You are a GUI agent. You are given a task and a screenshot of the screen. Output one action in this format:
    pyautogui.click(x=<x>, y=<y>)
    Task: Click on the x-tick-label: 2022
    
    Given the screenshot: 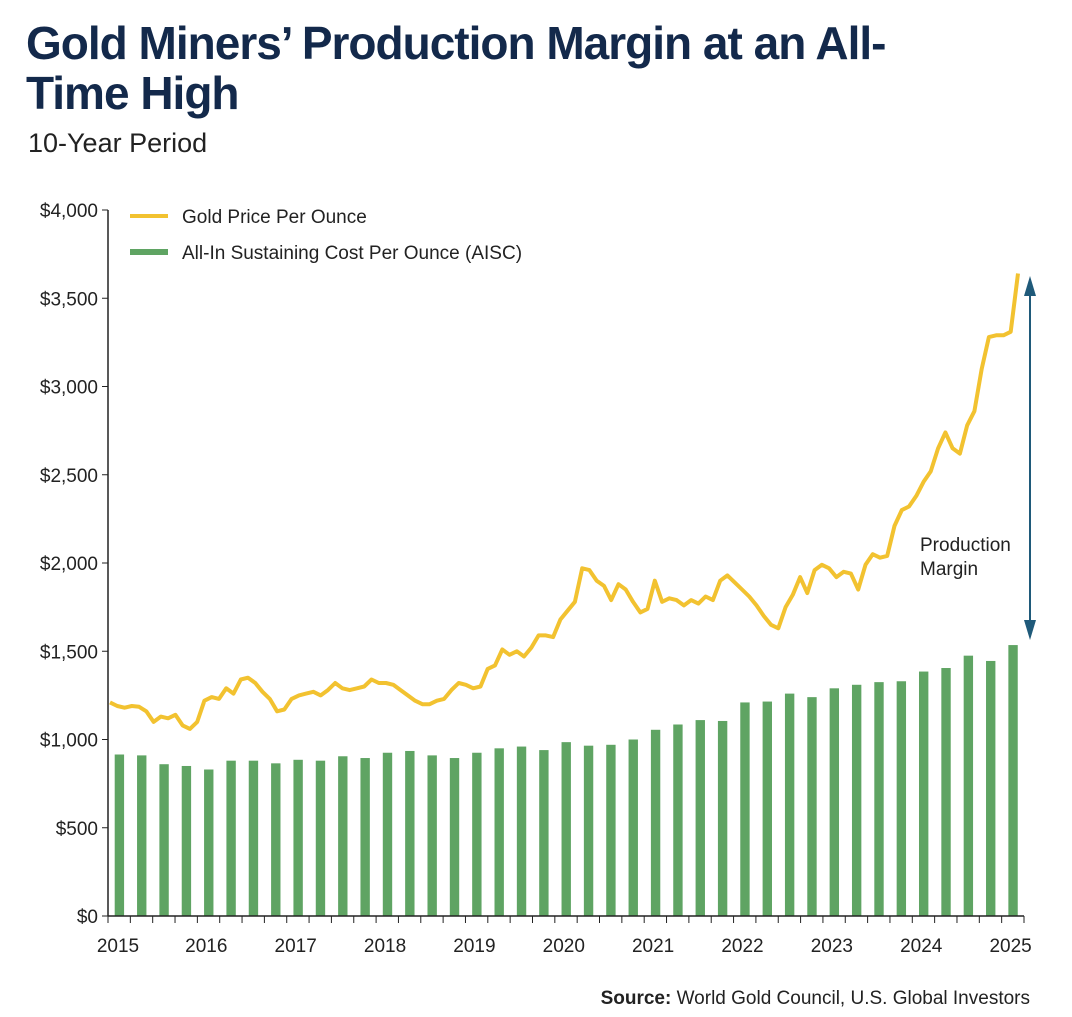 What is the action you would take?
    pyautogui.click(x=742, y=946)
    